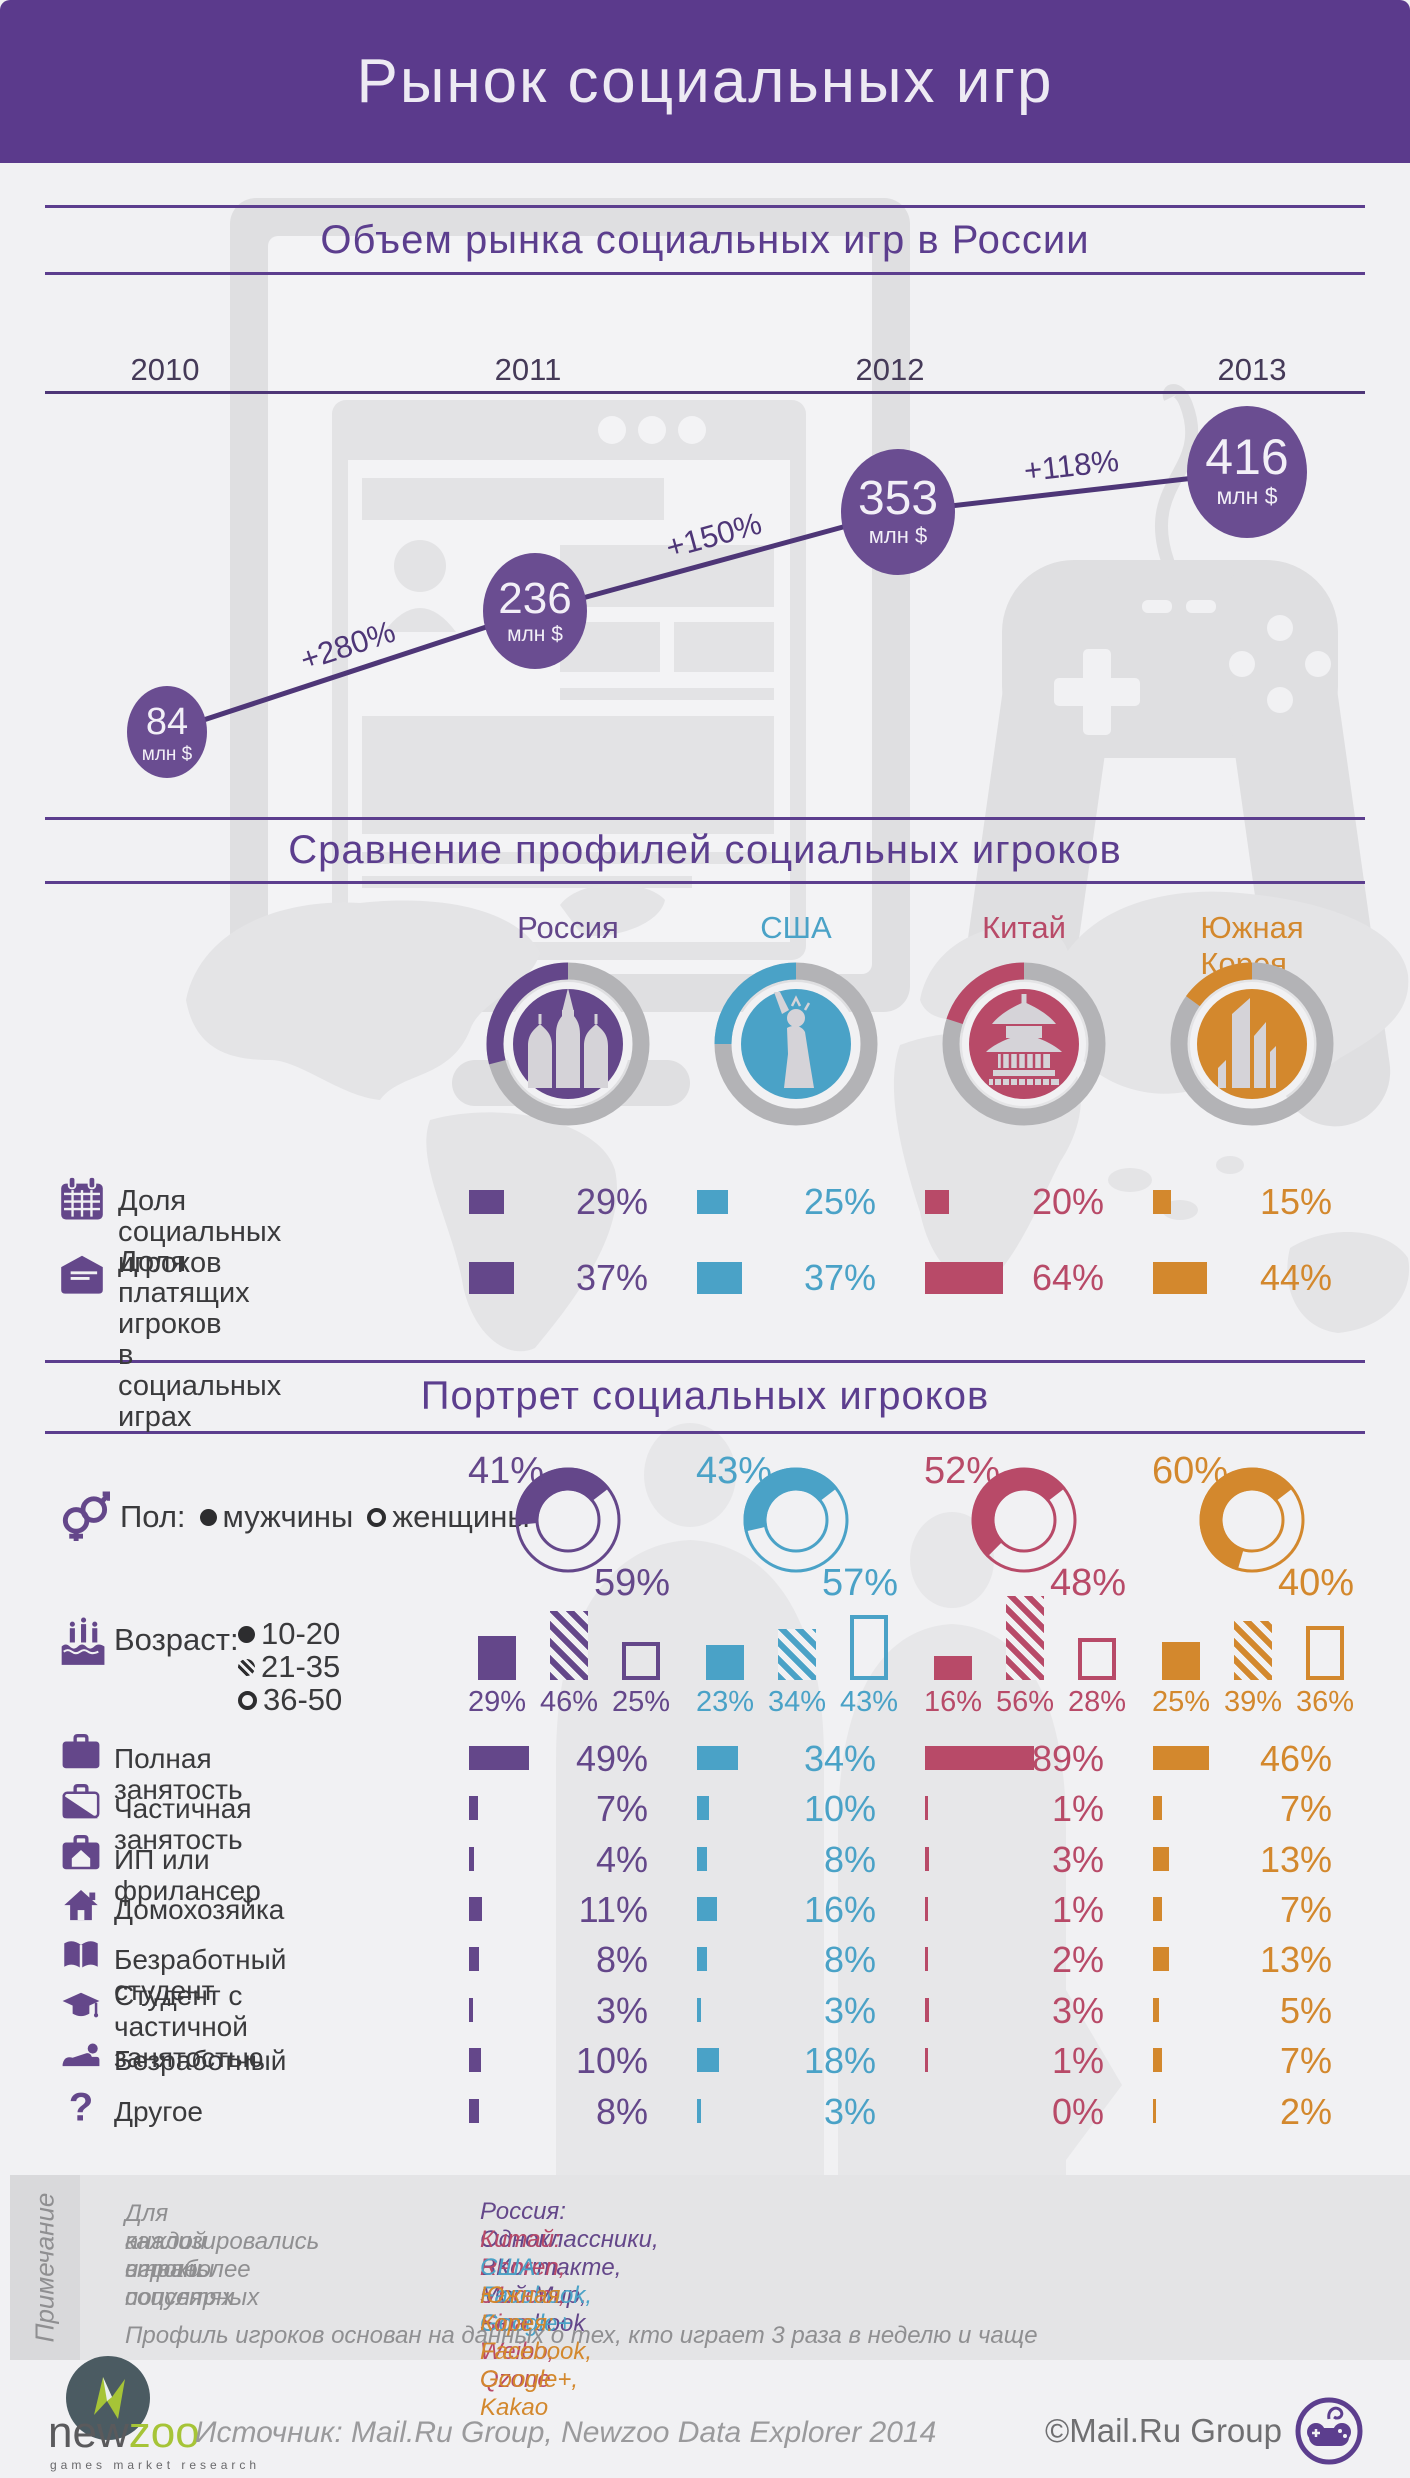 This screenshot has height=2478, width=1410. I want to click on korean-towers-icon, so click(1247, 1043).